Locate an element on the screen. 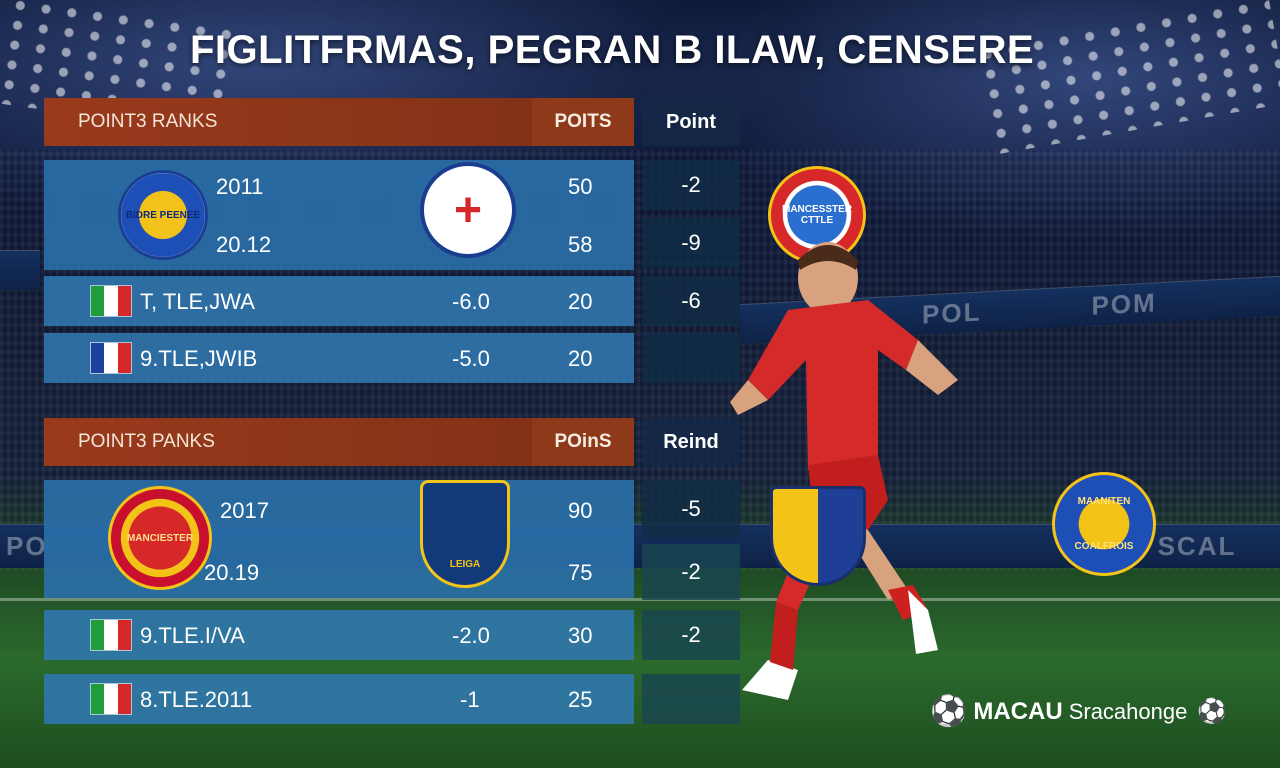  pitch-line is located at coordinates (640, 599).